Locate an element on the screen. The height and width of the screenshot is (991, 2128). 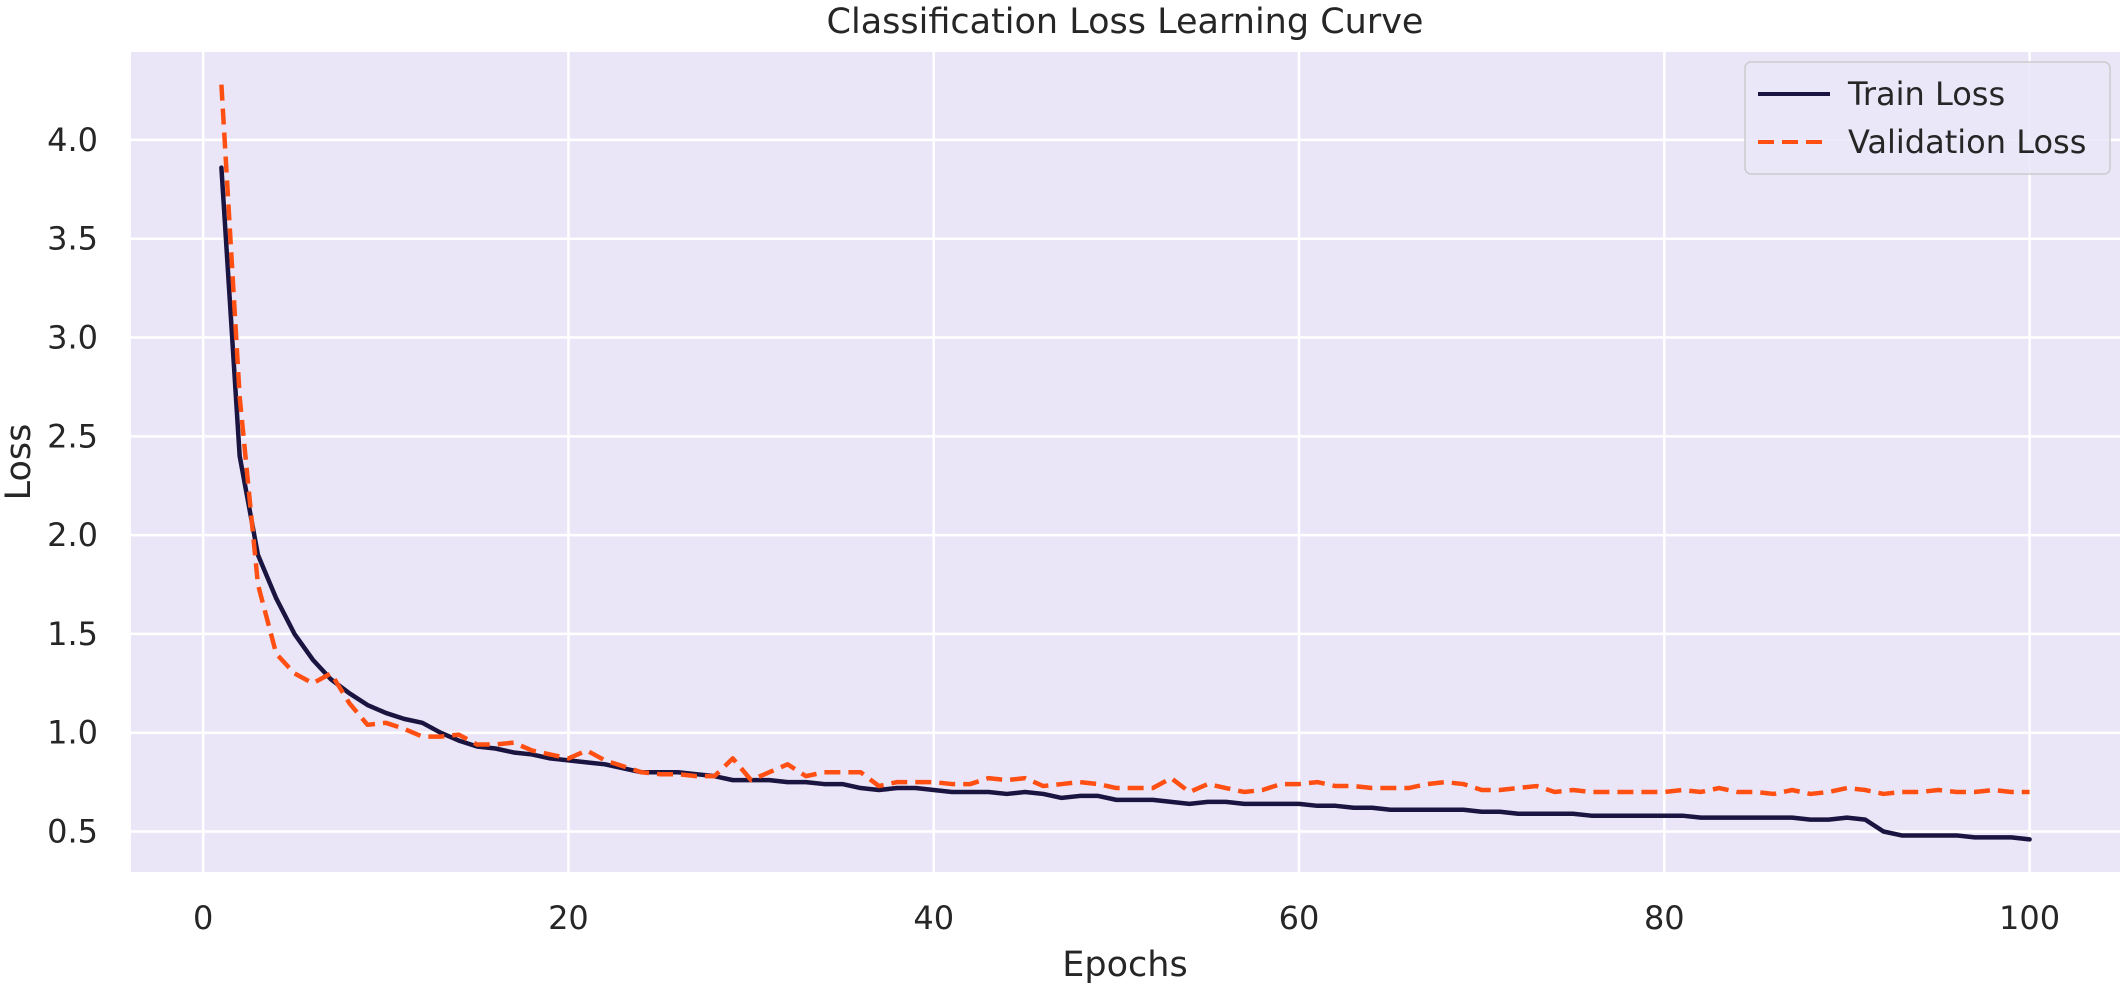
x-tick-label: 100 is located at coordinates (2029, 918).